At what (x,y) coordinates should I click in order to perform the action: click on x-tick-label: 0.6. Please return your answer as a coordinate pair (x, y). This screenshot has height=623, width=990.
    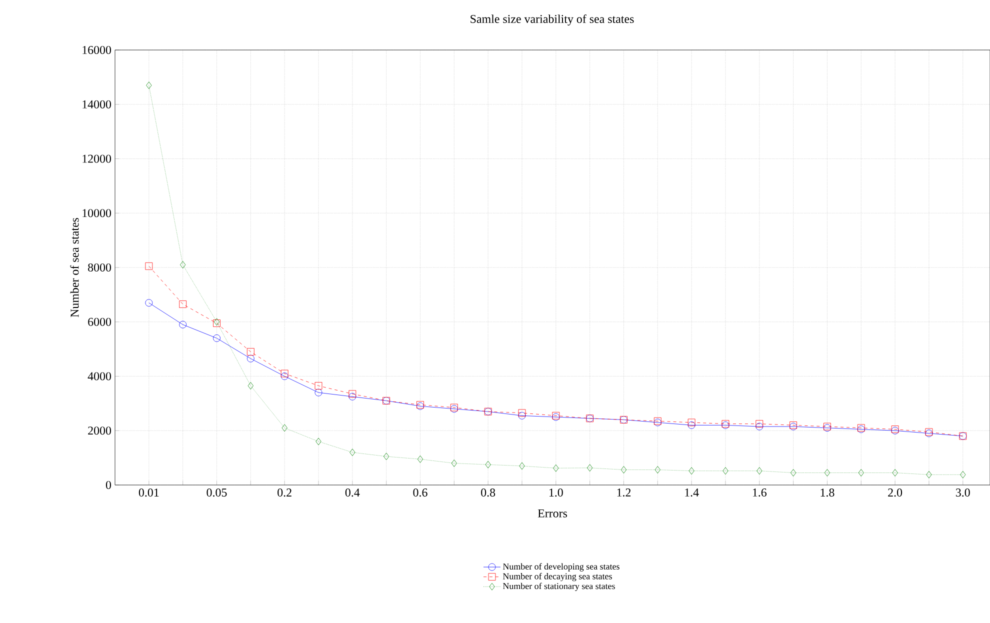
    Looking at the image, I should click on (420, 492).